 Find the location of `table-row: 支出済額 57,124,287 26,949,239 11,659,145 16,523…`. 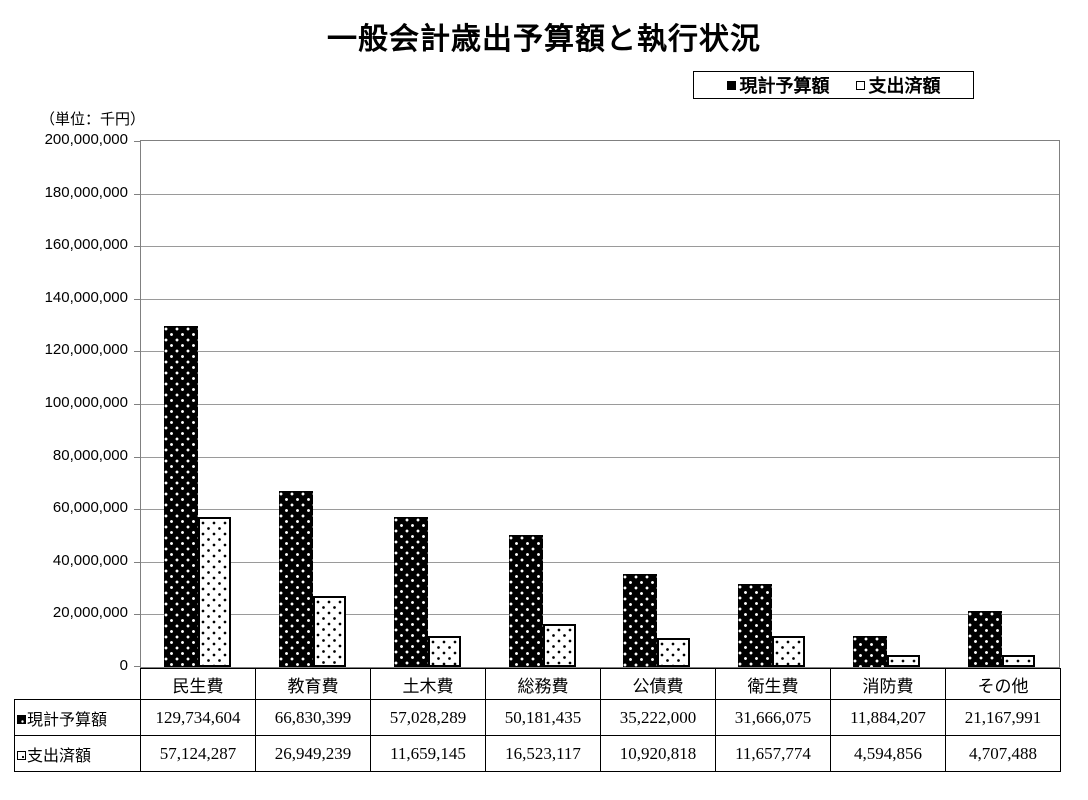

table-row: 支出済額 57,124,287 26,949,239 11,659,145 16,523… is located at coordinates (537, 753).